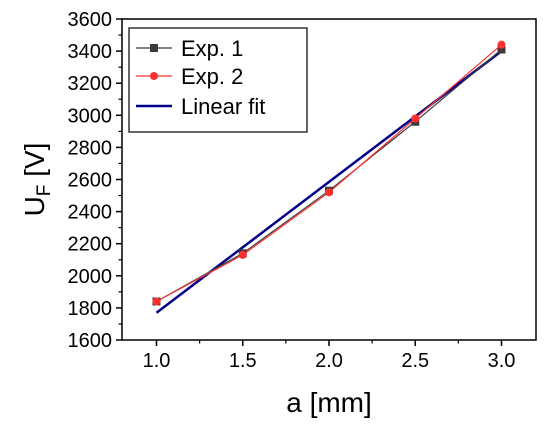 The width and height of the screenshot is (550, 429). Describe the element at coordinates (44, 191) in the screenshot. I see `y-axis-title-subscript: F` at that location.